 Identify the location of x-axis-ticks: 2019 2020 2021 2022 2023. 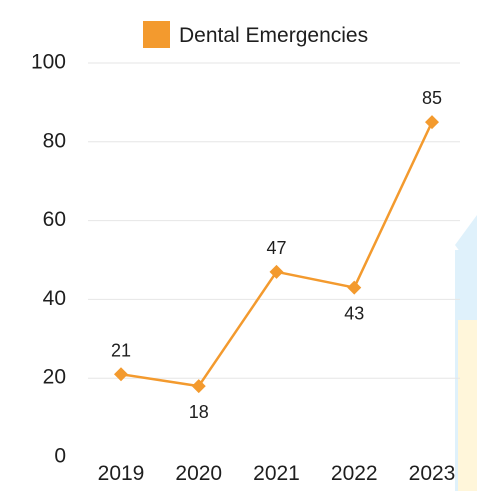
(277, 473).